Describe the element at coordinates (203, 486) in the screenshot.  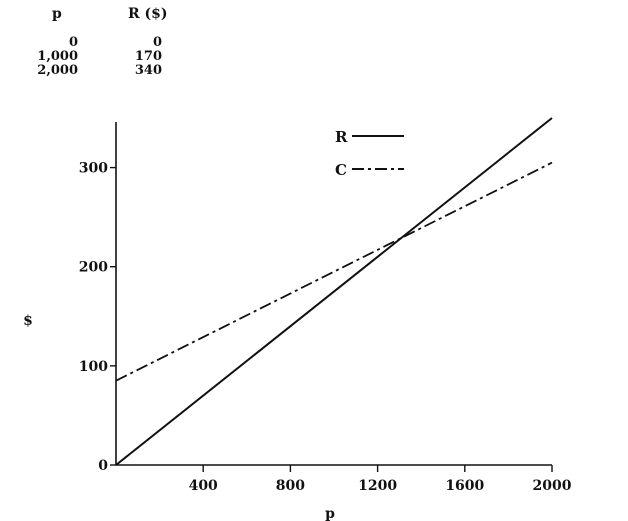
I see `x-tick-label-400: 400` at that location.